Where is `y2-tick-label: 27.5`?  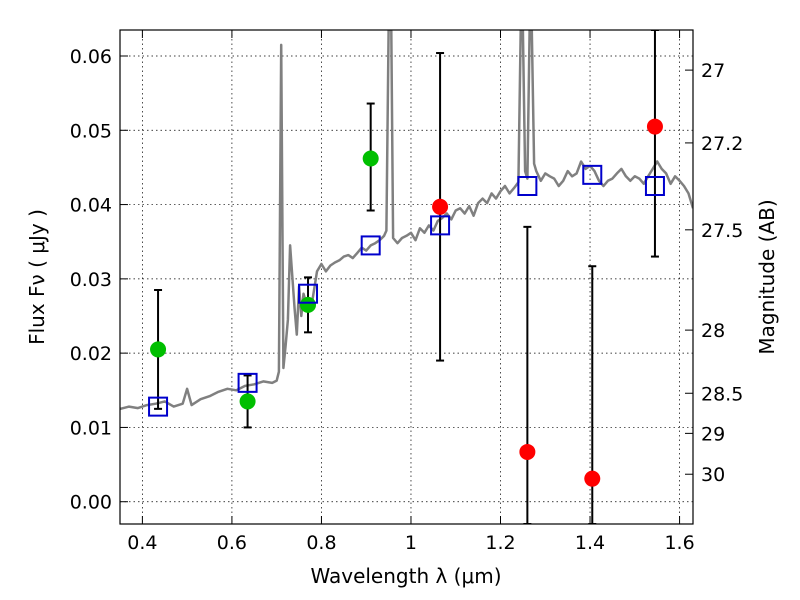 y2-tick-label: 27.5 is located at coordinates (722, 231).